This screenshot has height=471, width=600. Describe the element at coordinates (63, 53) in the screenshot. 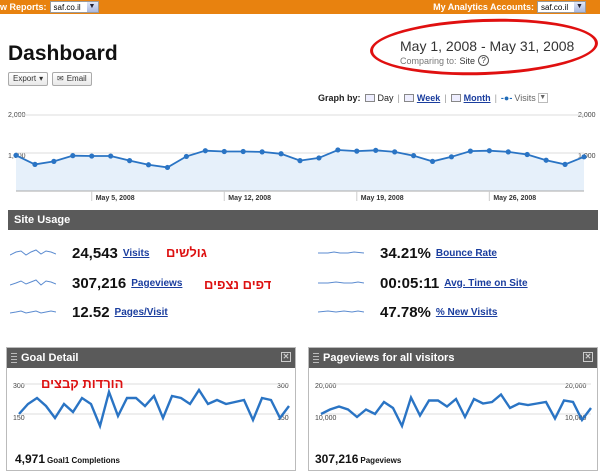

I see `page-title: Dashboard` at that location.